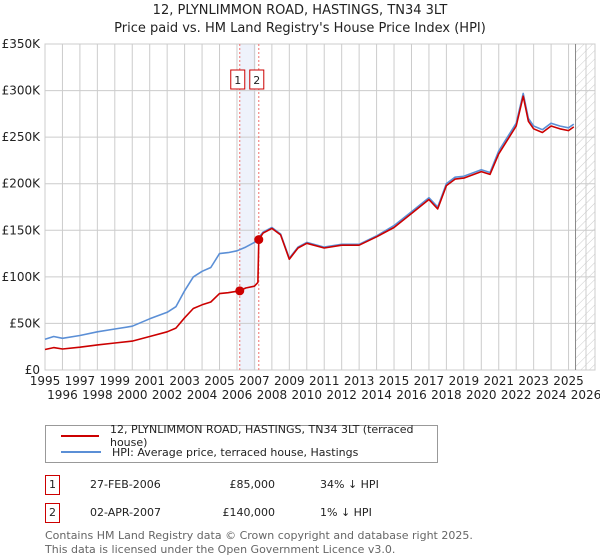 The width and height of the screenshot is (600, 560). Describe the element at coordinates (516, 395) in the screenshot. I see `x-tick-label: 2022` at that location.